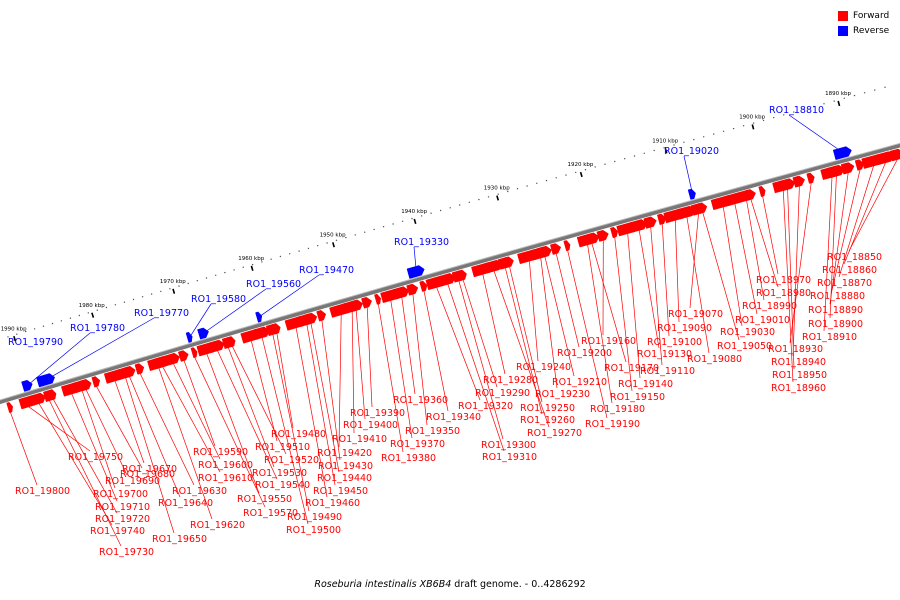 Image resolution: width=900 pixels, height=600 pixels. Describe the element at coordinates (518, 584) in the screenshot. I see `caption-rest: draft genome. - 0..4286292` at that location.